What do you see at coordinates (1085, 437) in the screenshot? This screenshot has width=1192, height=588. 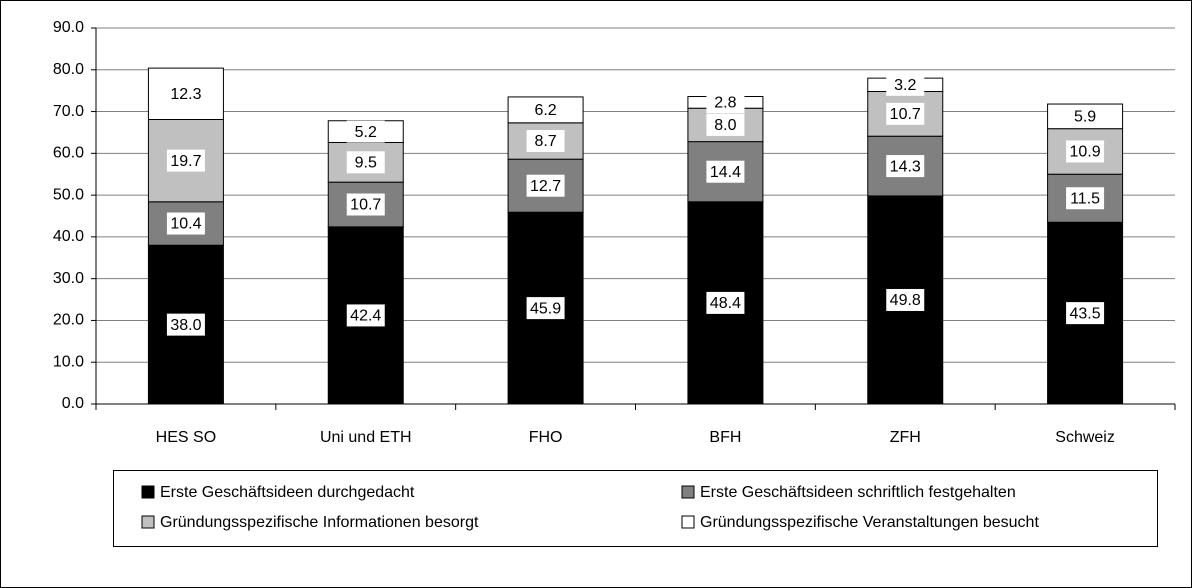 I see `x-tick-label: Schweiz` at bounding box center [1085, 437].